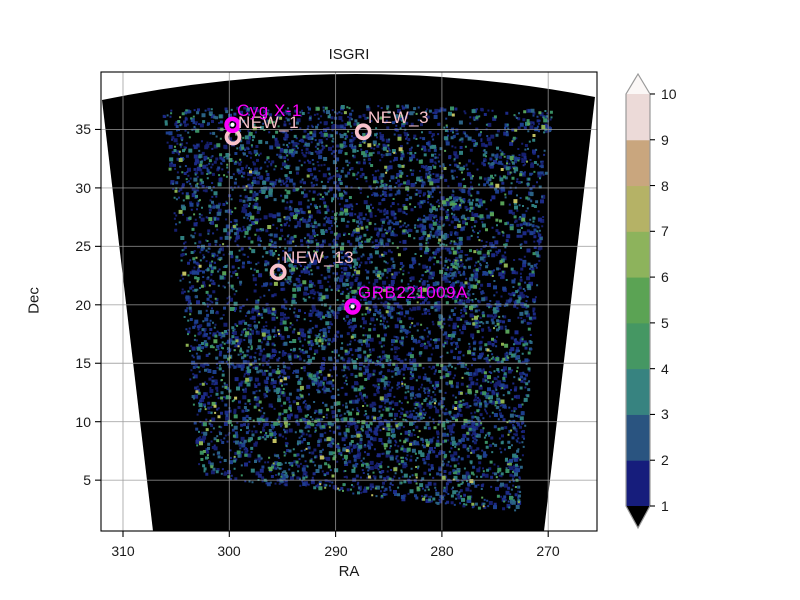  I want to click on y-tick-label-35: 35, so click(83, 129).